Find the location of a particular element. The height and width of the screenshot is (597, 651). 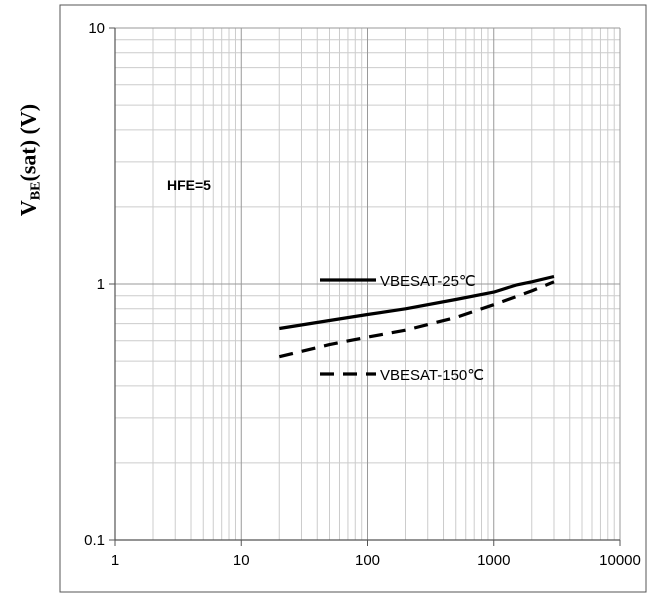

x-tick-label: 10 is located at coordinates (241, 560).